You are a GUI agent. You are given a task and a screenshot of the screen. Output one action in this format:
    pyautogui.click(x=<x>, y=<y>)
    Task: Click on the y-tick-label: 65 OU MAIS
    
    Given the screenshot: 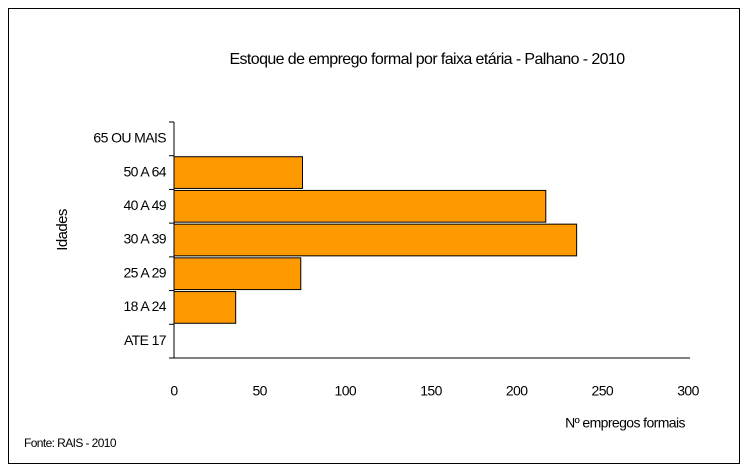 What is the action you would take?
    pyautogui.click(x=129, y=138)
    